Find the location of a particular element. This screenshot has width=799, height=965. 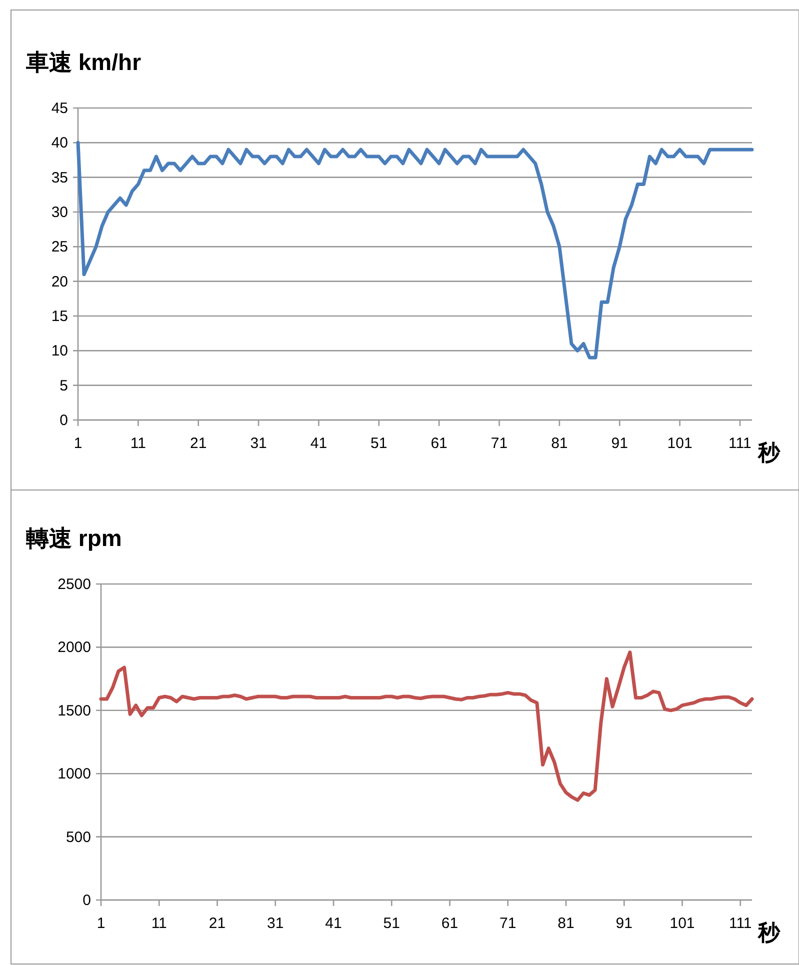

y-tick-label: 10 is located at coordinates (59, 351).